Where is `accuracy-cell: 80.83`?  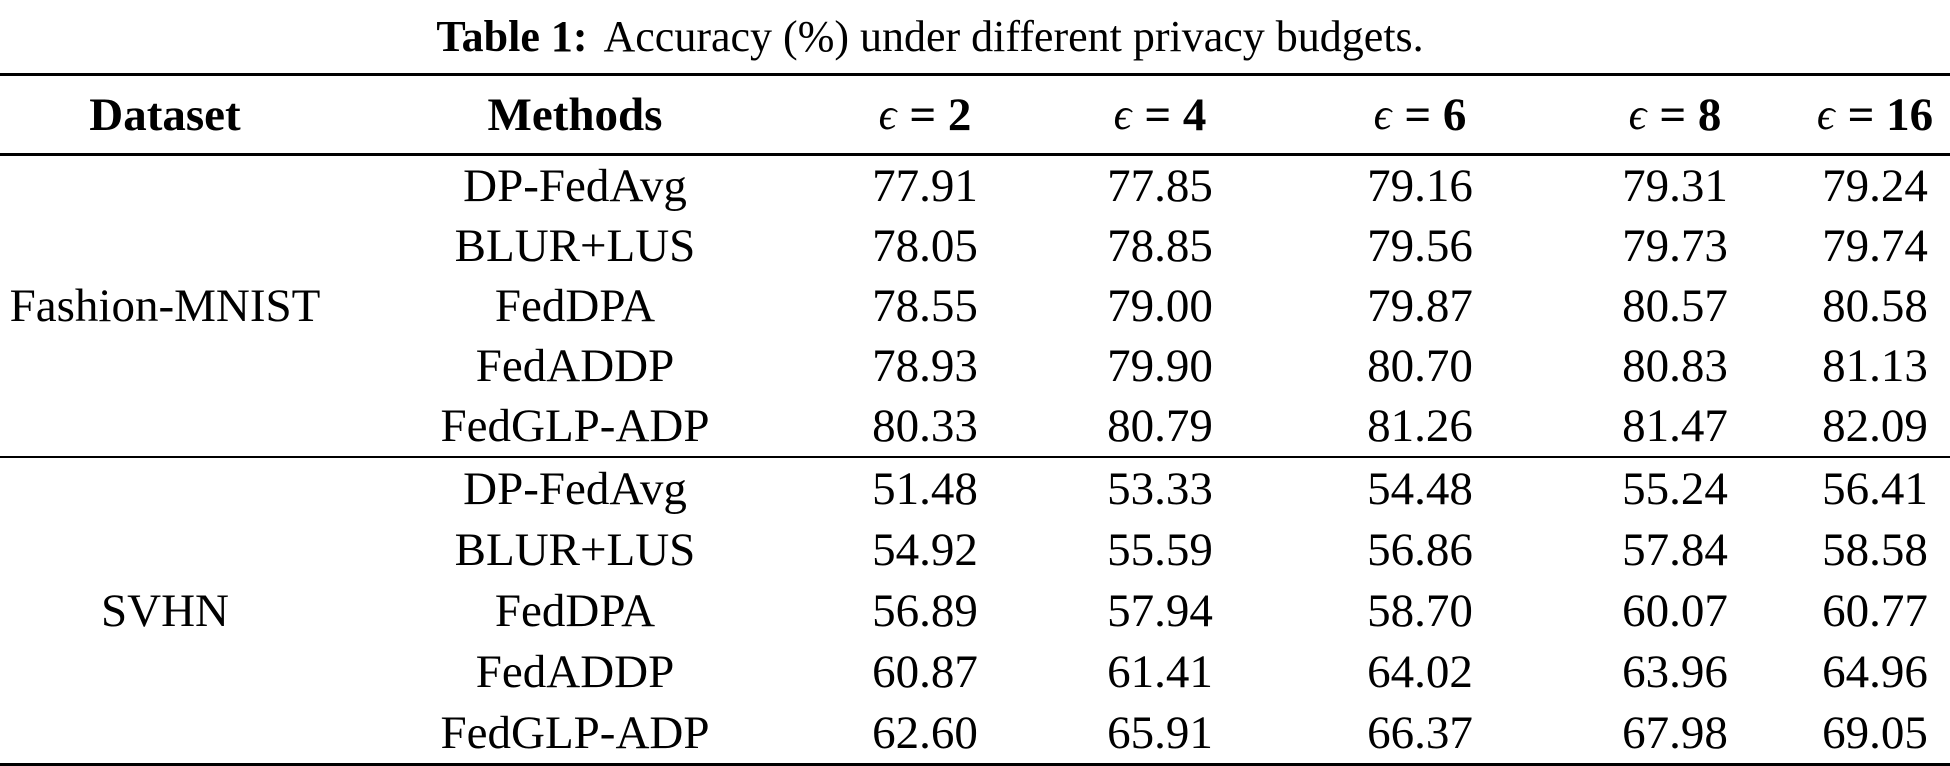
accuracy-cell: 80.83 is located at coordinates (1675, 366).